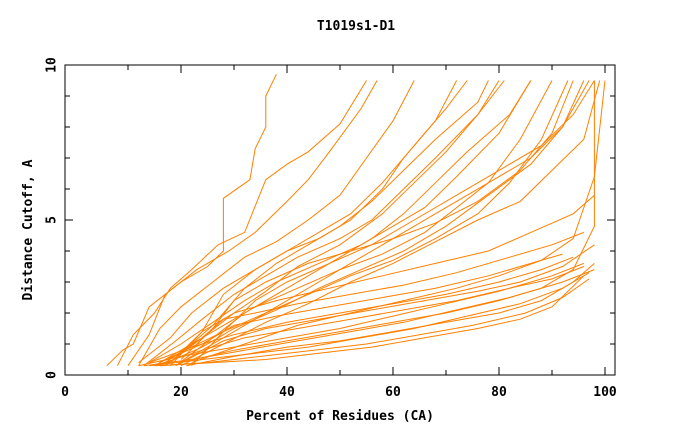 The width and height of the screenshot is (680, 444). I want to click on x-tick-label: 100, so click(605, 392).